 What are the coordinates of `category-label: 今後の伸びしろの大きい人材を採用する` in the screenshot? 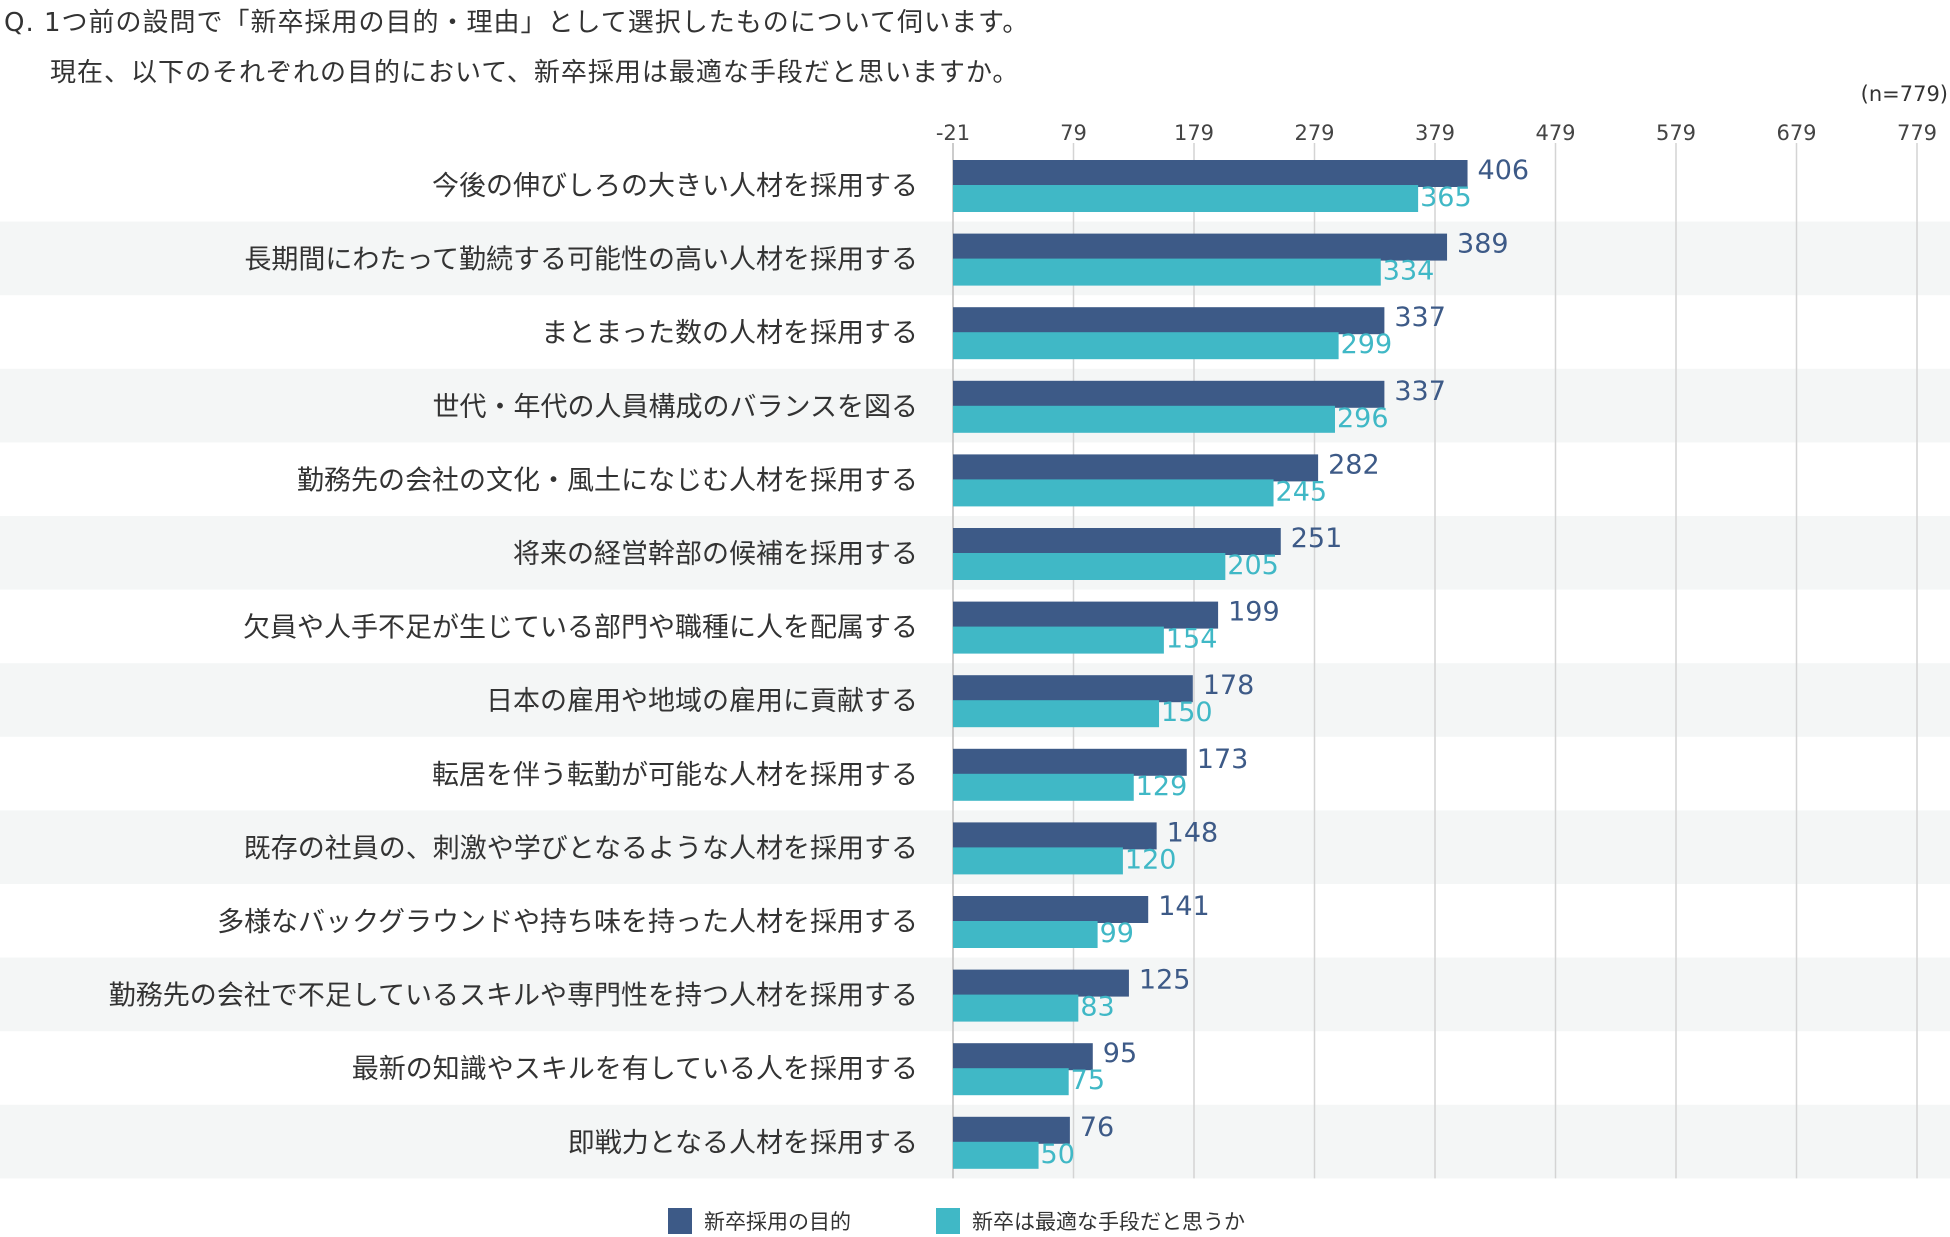 It's located at (675, 186).